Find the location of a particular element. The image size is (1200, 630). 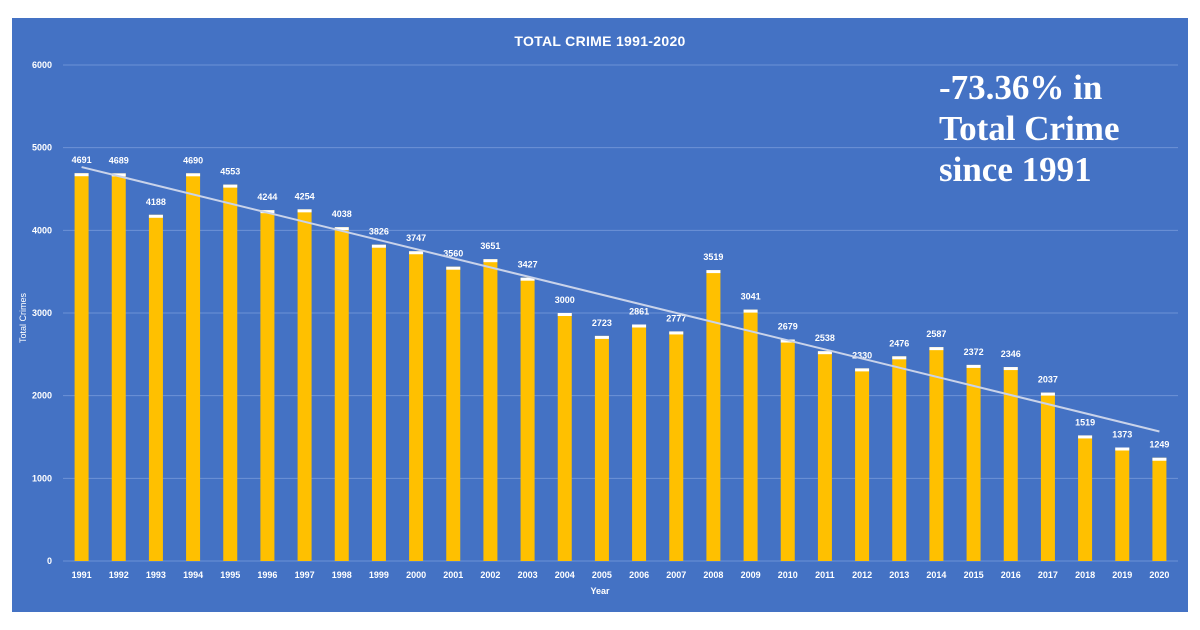

data-label: 3427 is located at coordinates (528, 265).